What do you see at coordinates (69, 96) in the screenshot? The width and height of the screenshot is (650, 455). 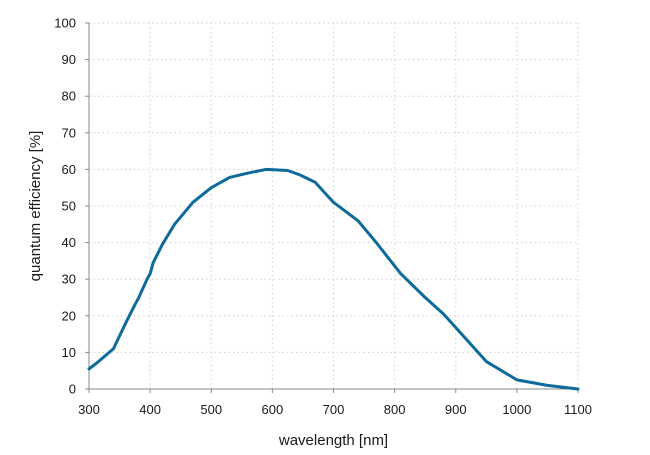 I see `y-tick-label: 80` at bounding box center [69, 96].